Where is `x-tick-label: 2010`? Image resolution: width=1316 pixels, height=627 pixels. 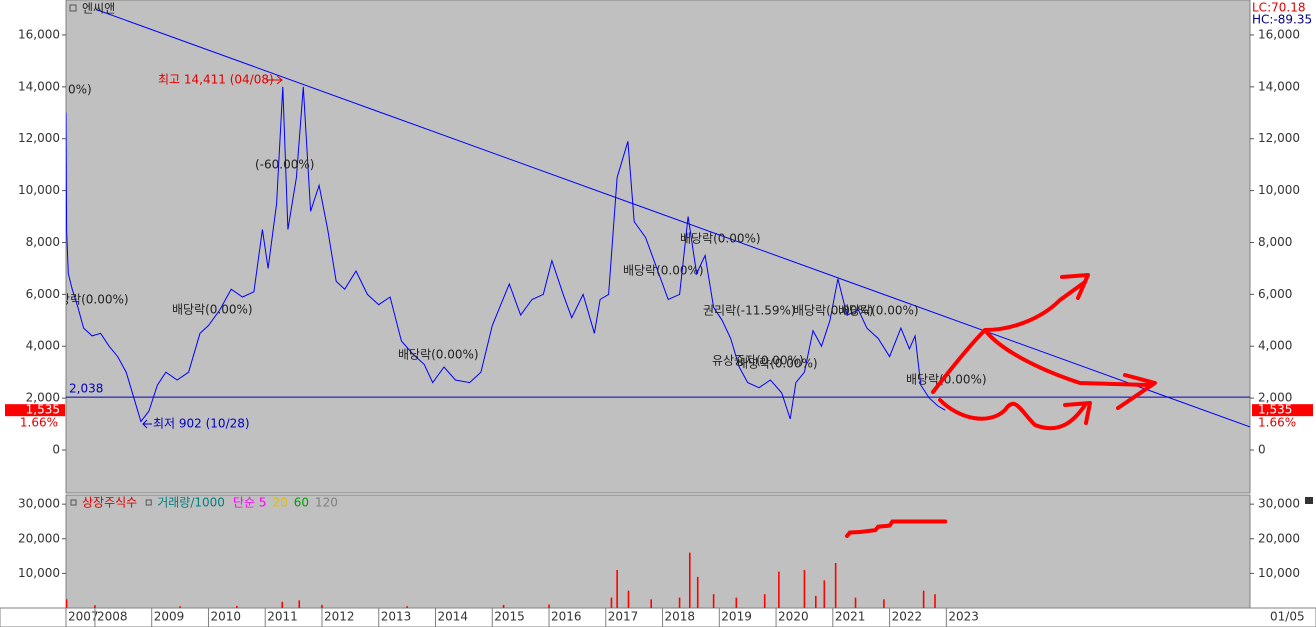 x-tick-label: 2010 is located at coordinates (225, 617).